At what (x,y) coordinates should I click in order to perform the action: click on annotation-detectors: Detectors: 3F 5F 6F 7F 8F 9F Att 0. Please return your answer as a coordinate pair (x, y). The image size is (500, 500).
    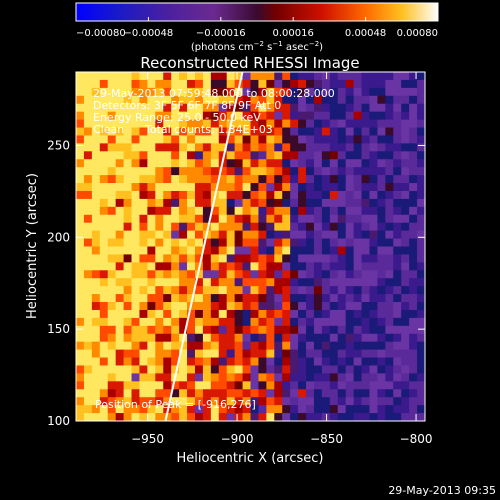
    Looking at the image, I should click on (187, 105).